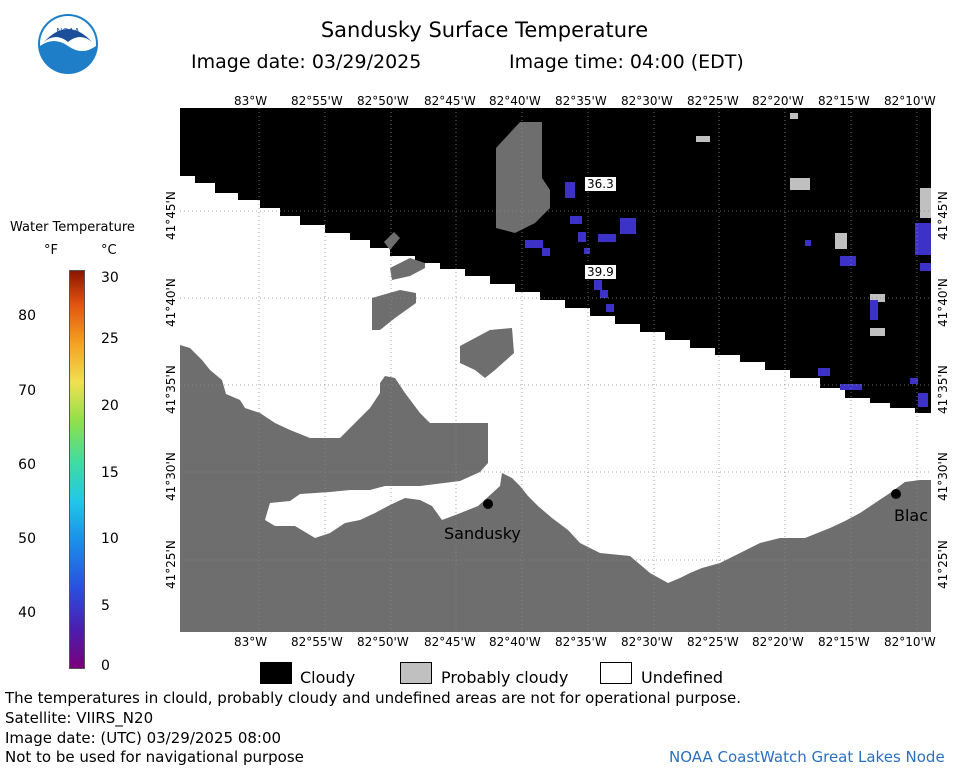  I want to click on f-tick: 60, so click(27, 465).